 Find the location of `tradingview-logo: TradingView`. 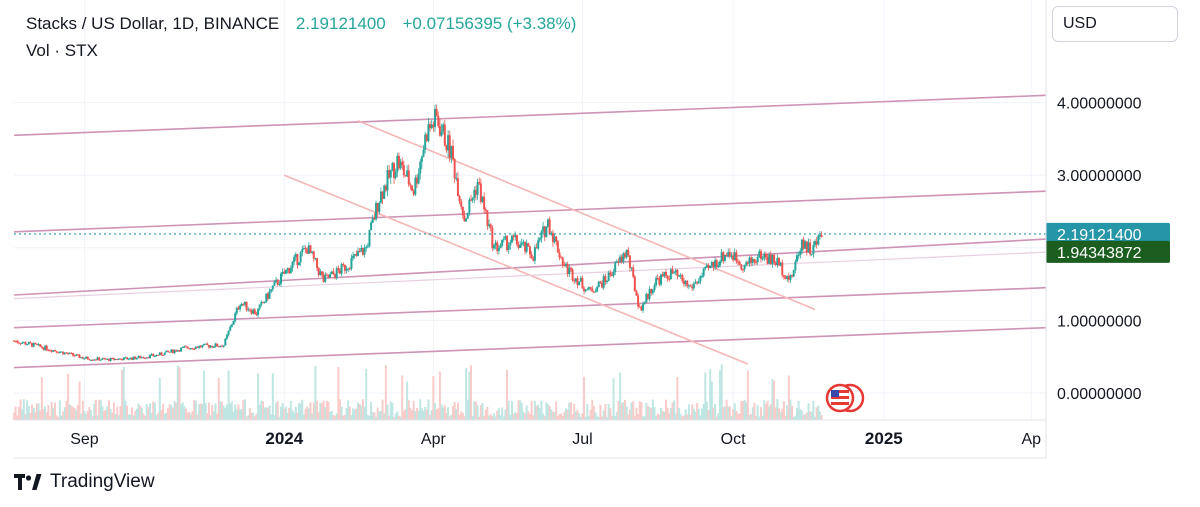

tradingview-logo: TradingView is located at coordinates (84, 482).